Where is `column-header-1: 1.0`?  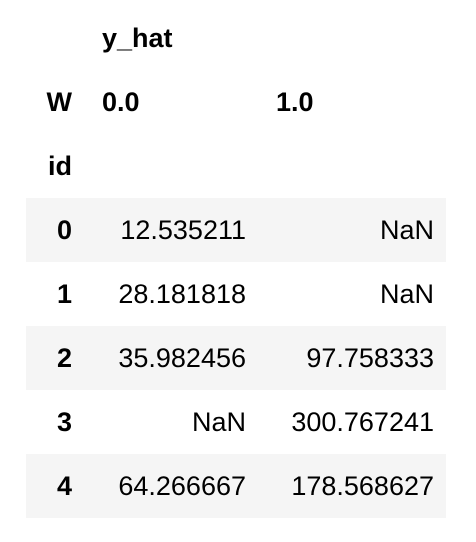 column-header-1: 1.0 is located at coordinates (295, 102).